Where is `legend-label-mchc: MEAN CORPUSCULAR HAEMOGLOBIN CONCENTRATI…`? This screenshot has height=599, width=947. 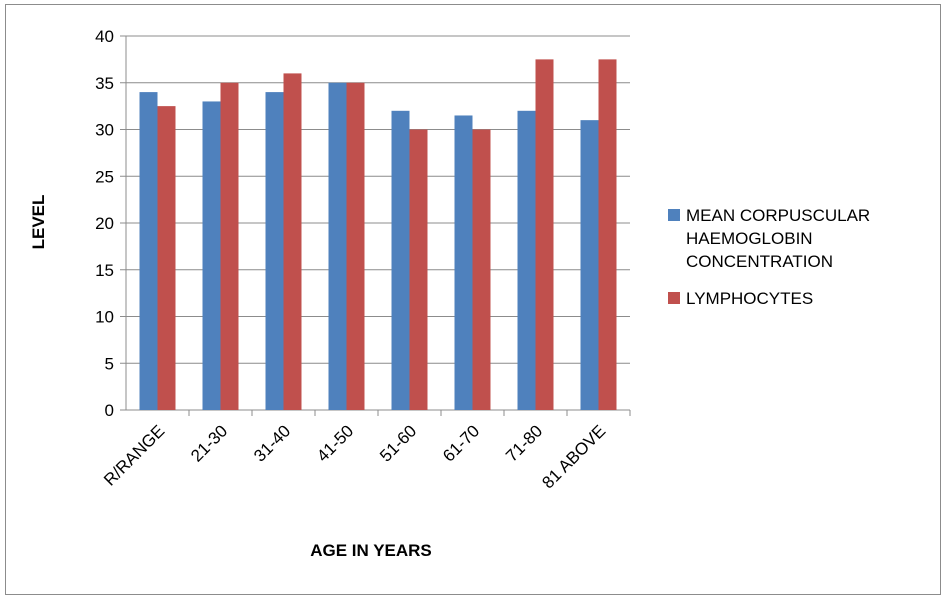
legend-label-mchc: MEAN CORPUSCULAR HAEMOGLOBIN CONCENTRATI… is located at coordinates (778, 238).